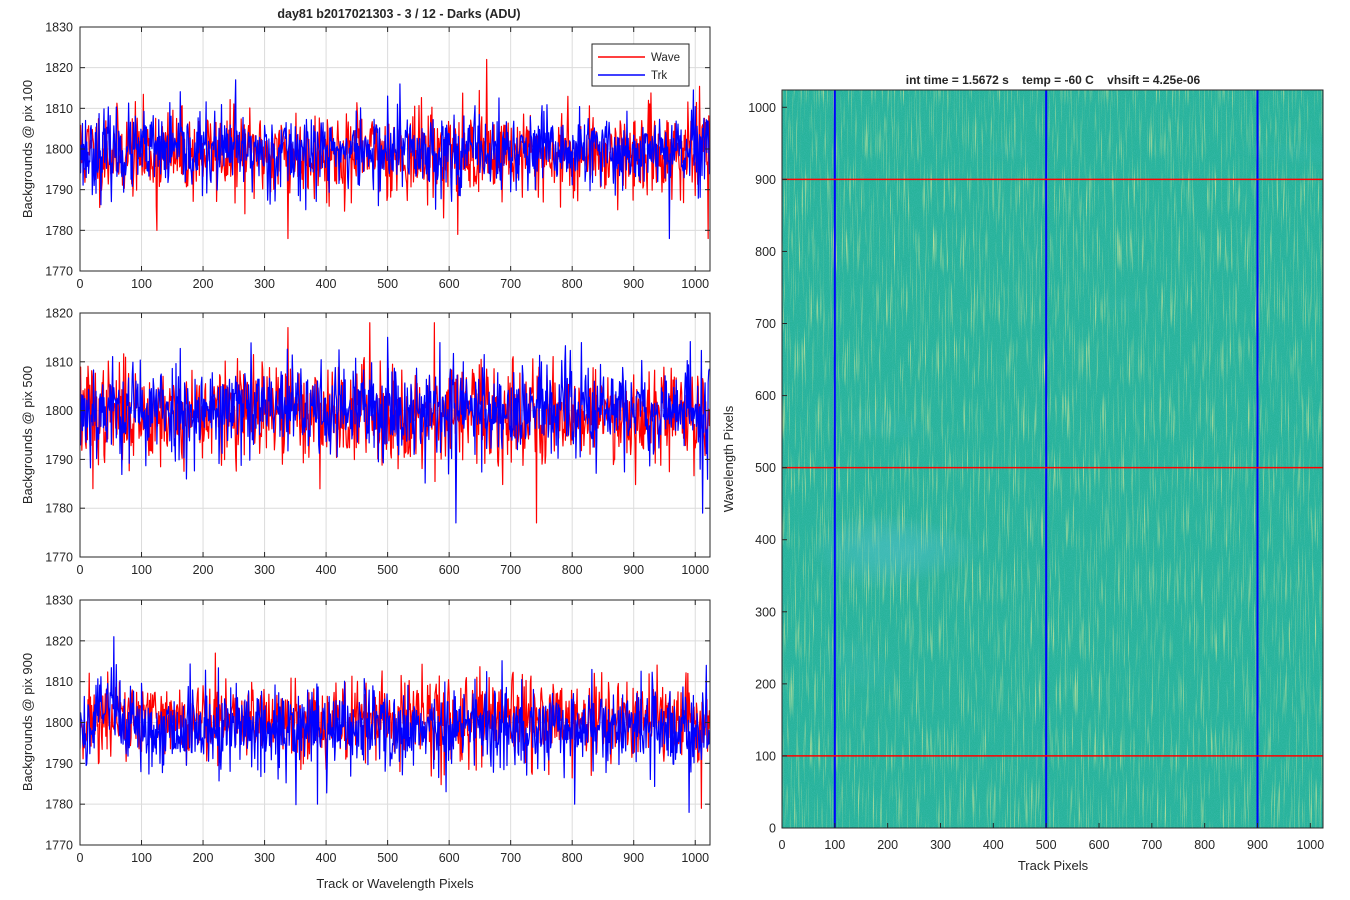 The width and height of the screenshot is (1350, 900). What do you see at coordinates (27, 722) in the screenshot?
I see `y-axis-label: Backgrounds @ pix 900` at bounding box center [27, 722].